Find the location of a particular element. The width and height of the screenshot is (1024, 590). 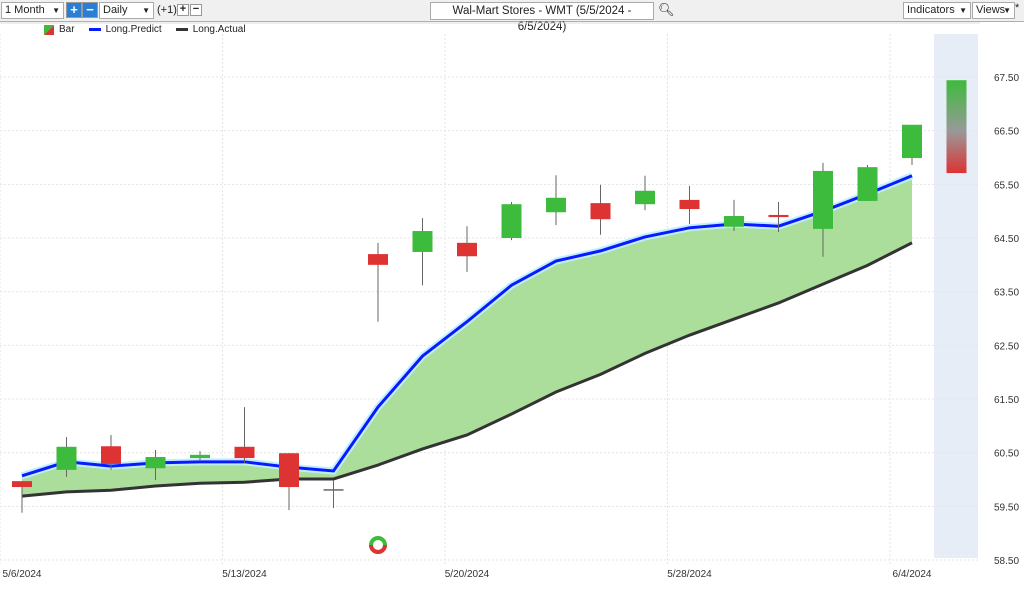

offset-label: (+1) is located at coordinates (167, 10).